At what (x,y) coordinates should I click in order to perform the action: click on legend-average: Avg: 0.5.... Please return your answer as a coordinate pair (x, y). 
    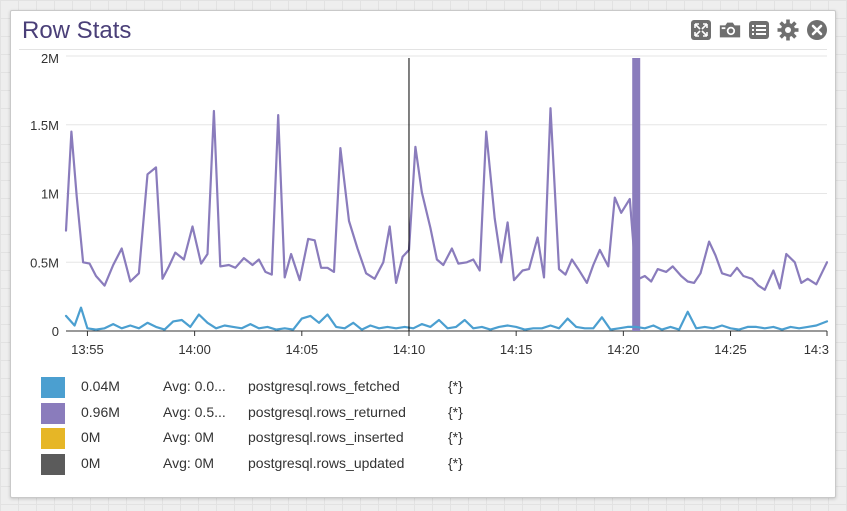
    Looking at the image, I should click on (194, 411).